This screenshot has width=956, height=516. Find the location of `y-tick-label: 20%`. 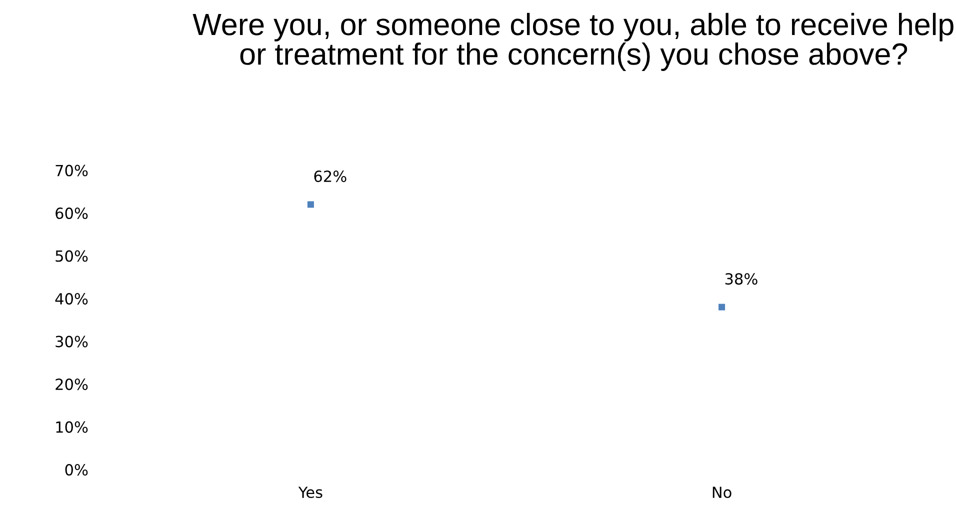

y-tick-label: 20% is located at coordinates (72, 384).